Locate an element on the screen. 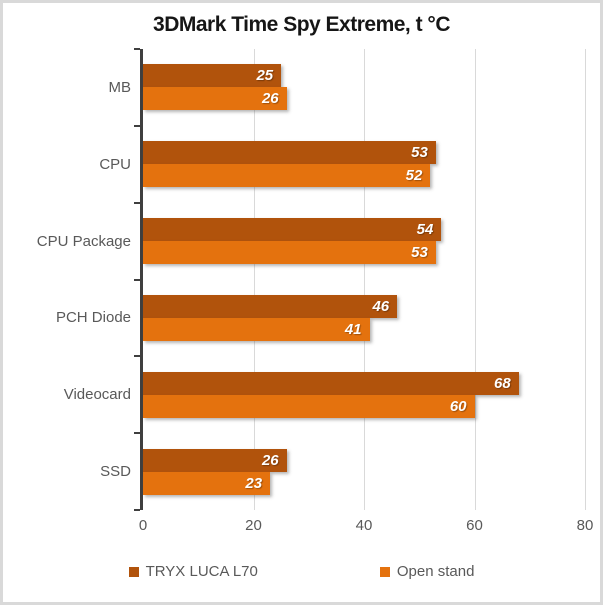  bar-value-label: 46 is located at coordinates (381, 306).